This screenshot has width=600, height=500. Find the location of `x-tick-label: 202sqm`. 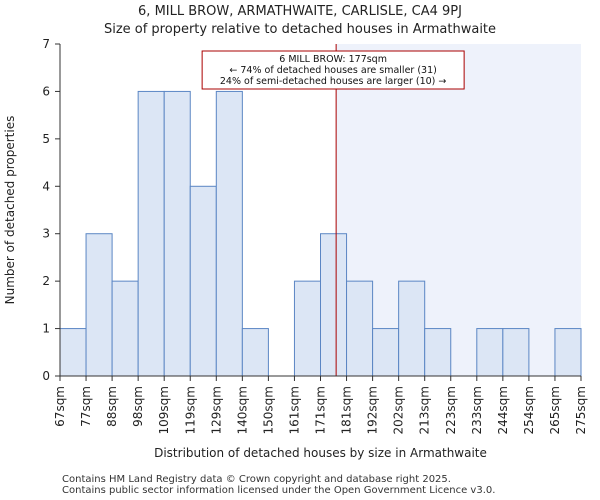

x-tick-label: 202sqm is located at coordinates (399, 410).